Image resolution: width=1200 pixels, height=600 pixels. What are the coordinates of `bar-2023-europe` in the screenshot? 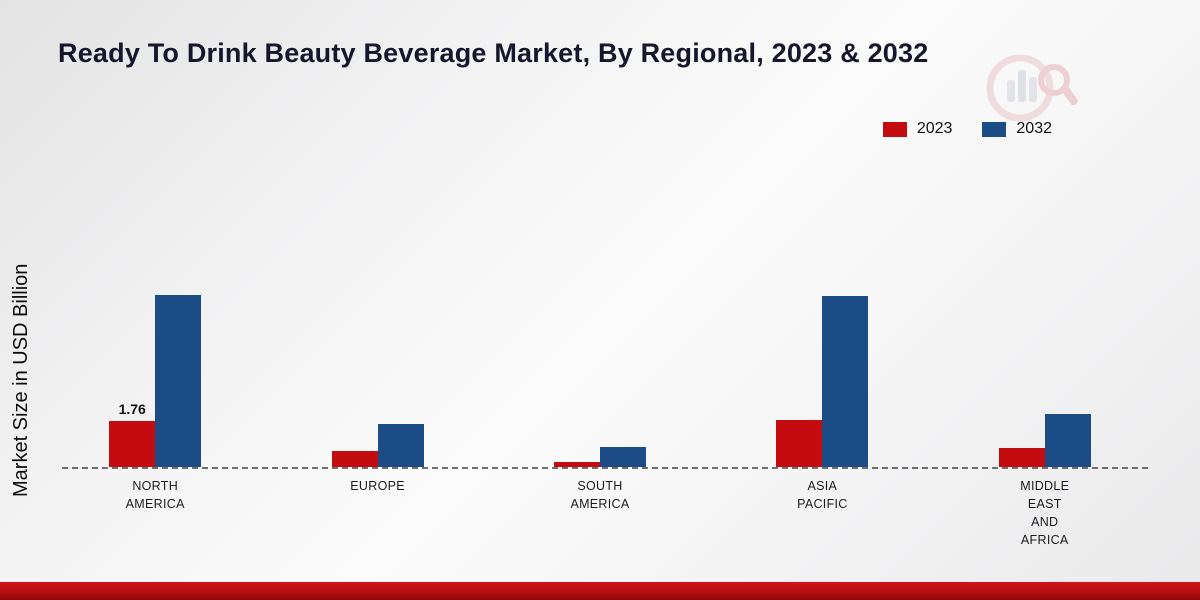 It's located at (354, 459).